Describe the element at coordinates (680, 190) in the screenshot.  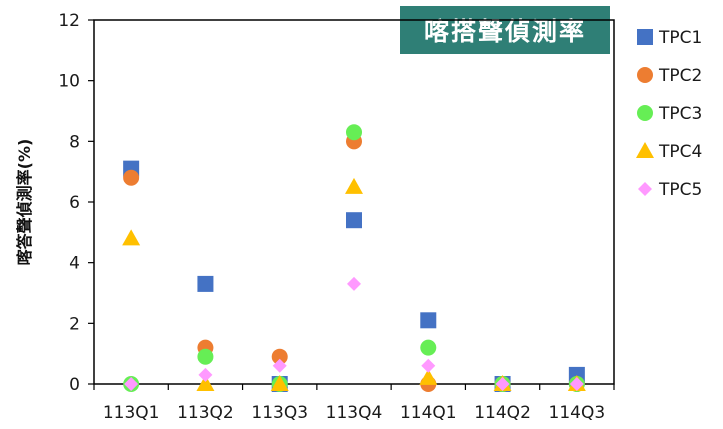
I see `legend-label: TPC5` at that location.